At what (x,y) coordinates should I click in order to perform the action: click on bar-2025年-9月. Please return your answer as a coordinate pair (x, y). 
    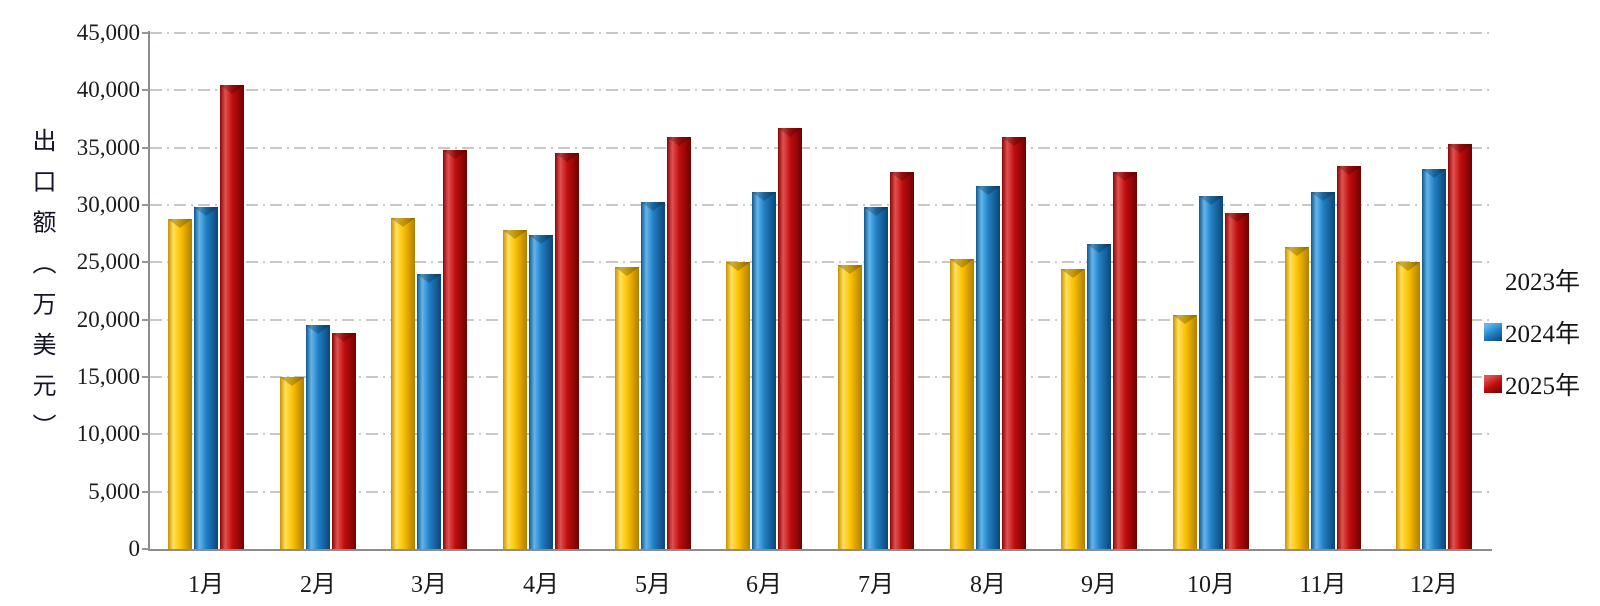
    Looking at the image, I should click on (1125, 360).